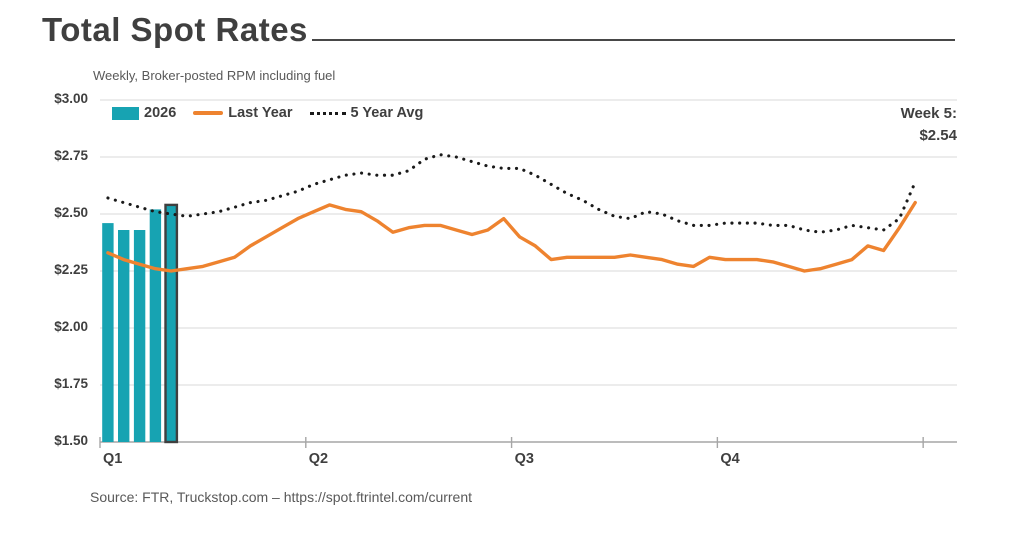 This screenshot has height=534, width=1024. I want to click on week5-callout-value: $2.54, so click(938, 135).